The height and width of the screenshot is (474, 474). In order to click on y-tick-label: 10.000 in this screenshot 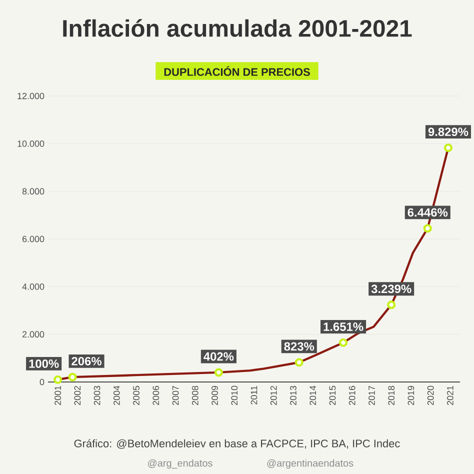, I will do `click(31, 143)`.